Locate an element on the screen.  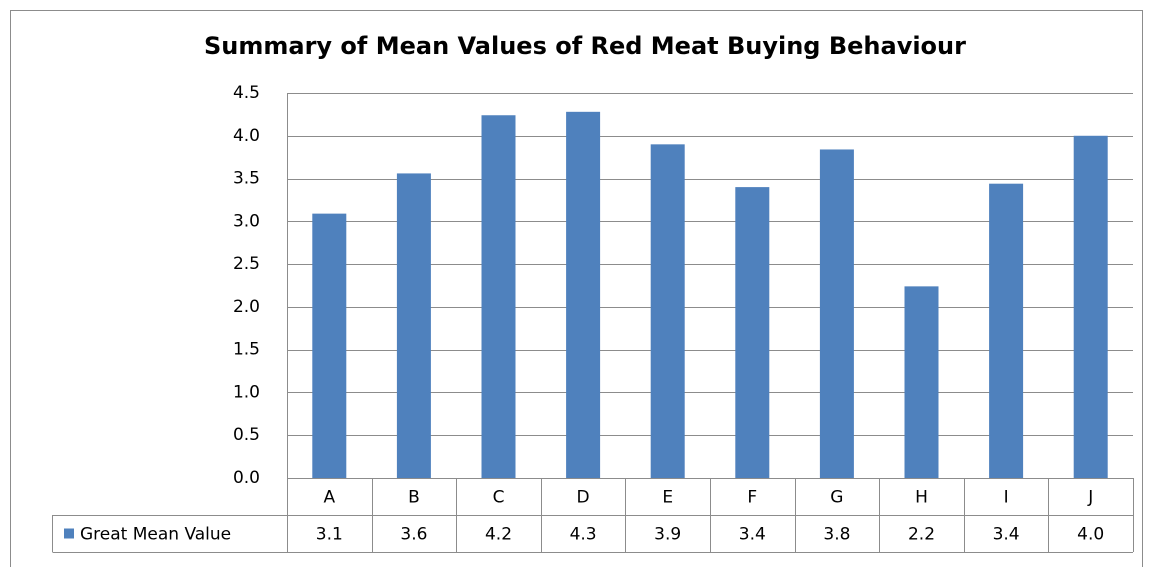
x-tick-label: C is located at coordinates (499, 498).